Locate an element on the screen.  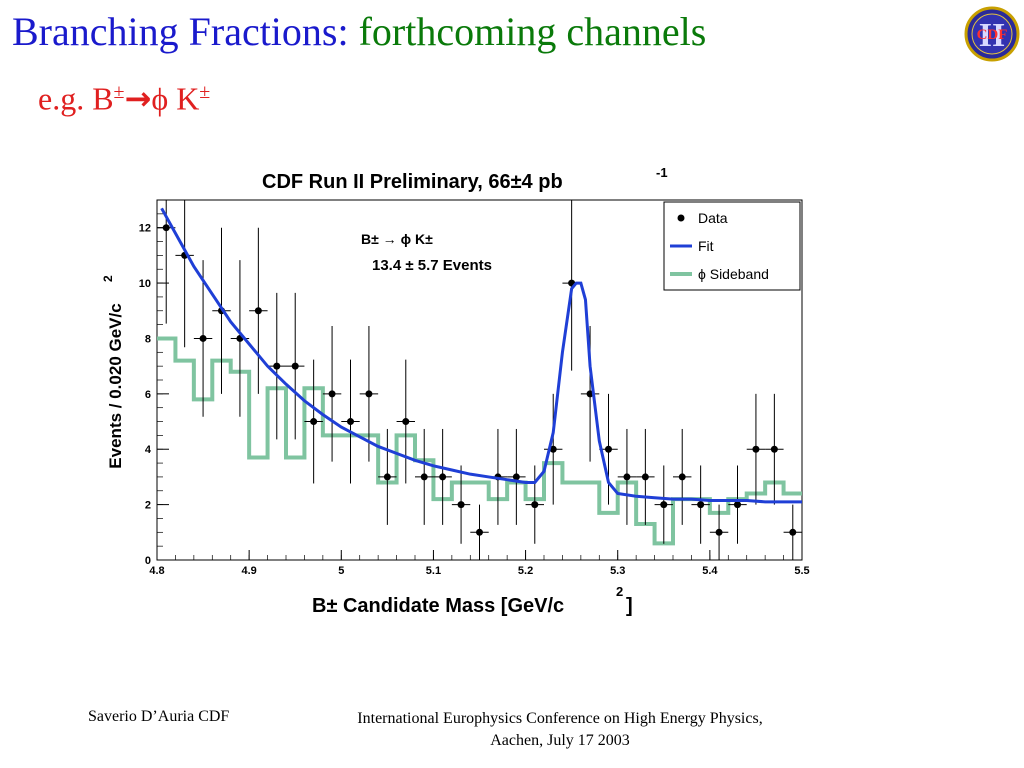
legend-label: Fit is located at coordinates (706, 246).